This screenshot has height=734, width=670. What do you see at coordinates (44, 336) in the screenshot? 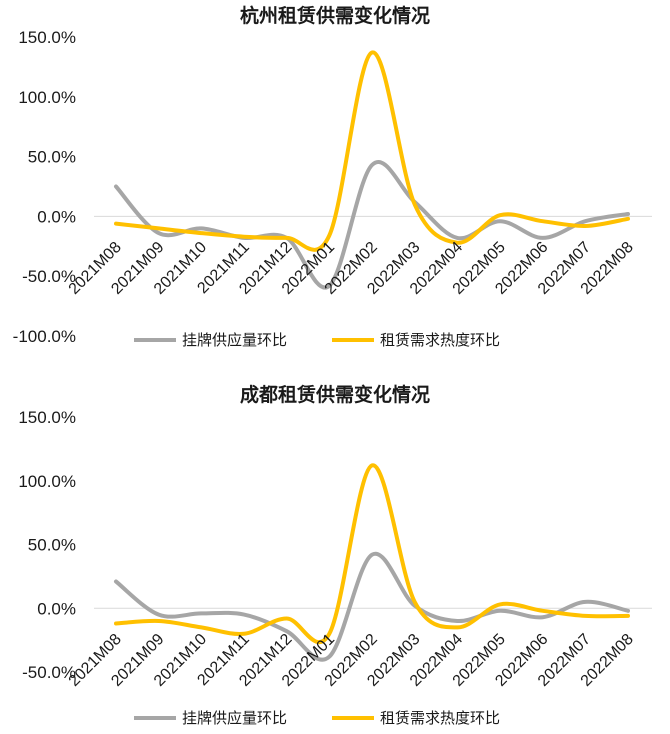
I see `y-tick-label: -100.0%` at bounding box center [44, 336].